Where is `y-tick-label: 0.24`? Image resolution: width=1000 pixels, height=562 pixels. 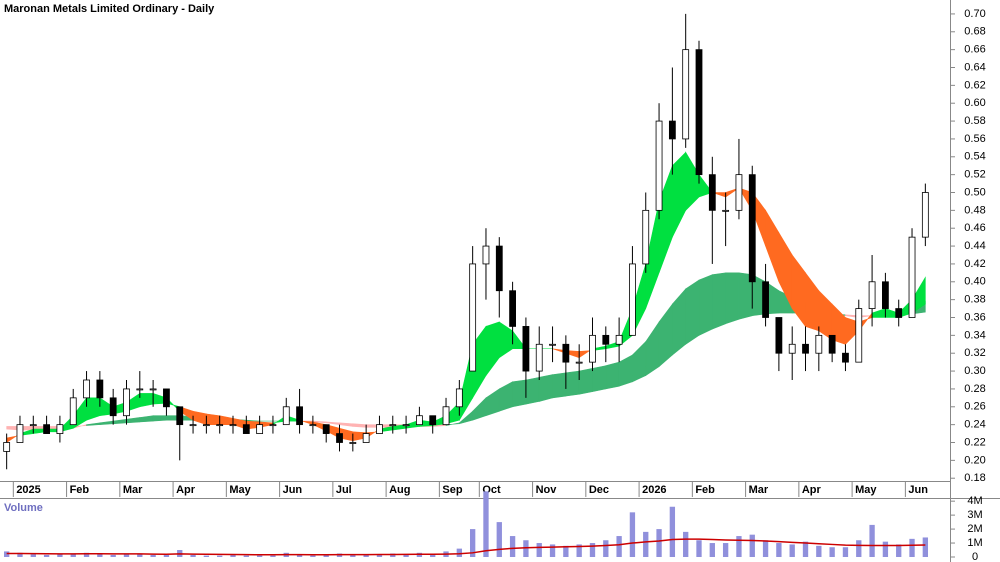
y-tick-label: 0.24 is located at coordinates (974, 425).